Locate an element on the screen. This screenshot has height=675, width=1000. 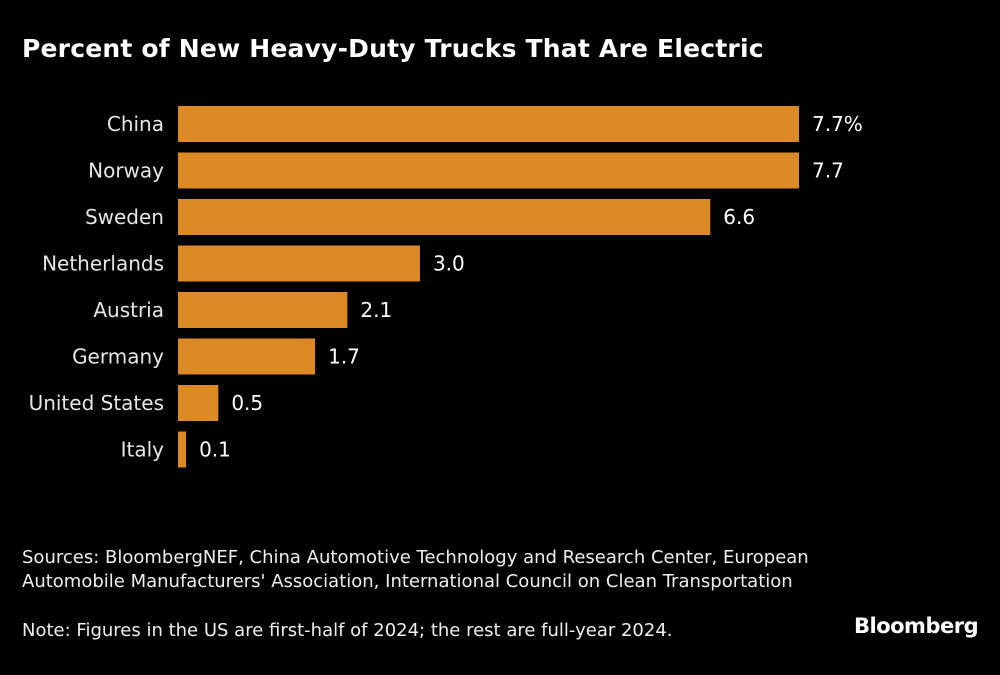
bar-austria is located at coordinates (263, 310).